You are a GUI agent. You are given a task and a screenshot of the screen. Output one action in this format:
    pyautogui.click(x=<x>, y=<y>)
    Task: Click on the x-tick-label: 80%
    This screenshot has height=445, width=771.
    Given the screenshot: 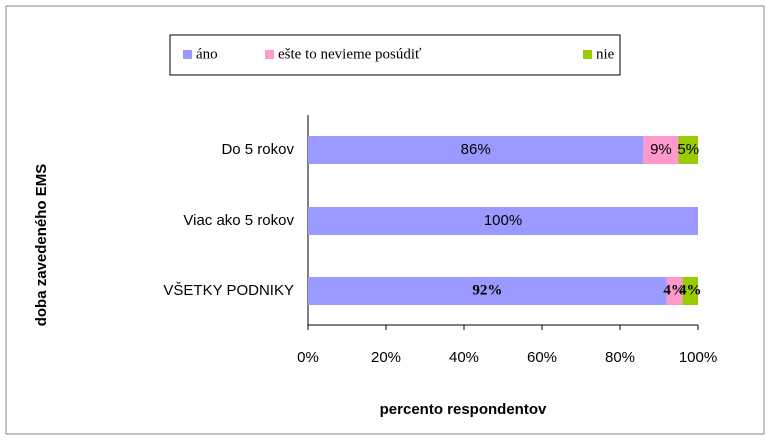 What is the action you would take?
    pyautogui.click(x=620, y=357)
    